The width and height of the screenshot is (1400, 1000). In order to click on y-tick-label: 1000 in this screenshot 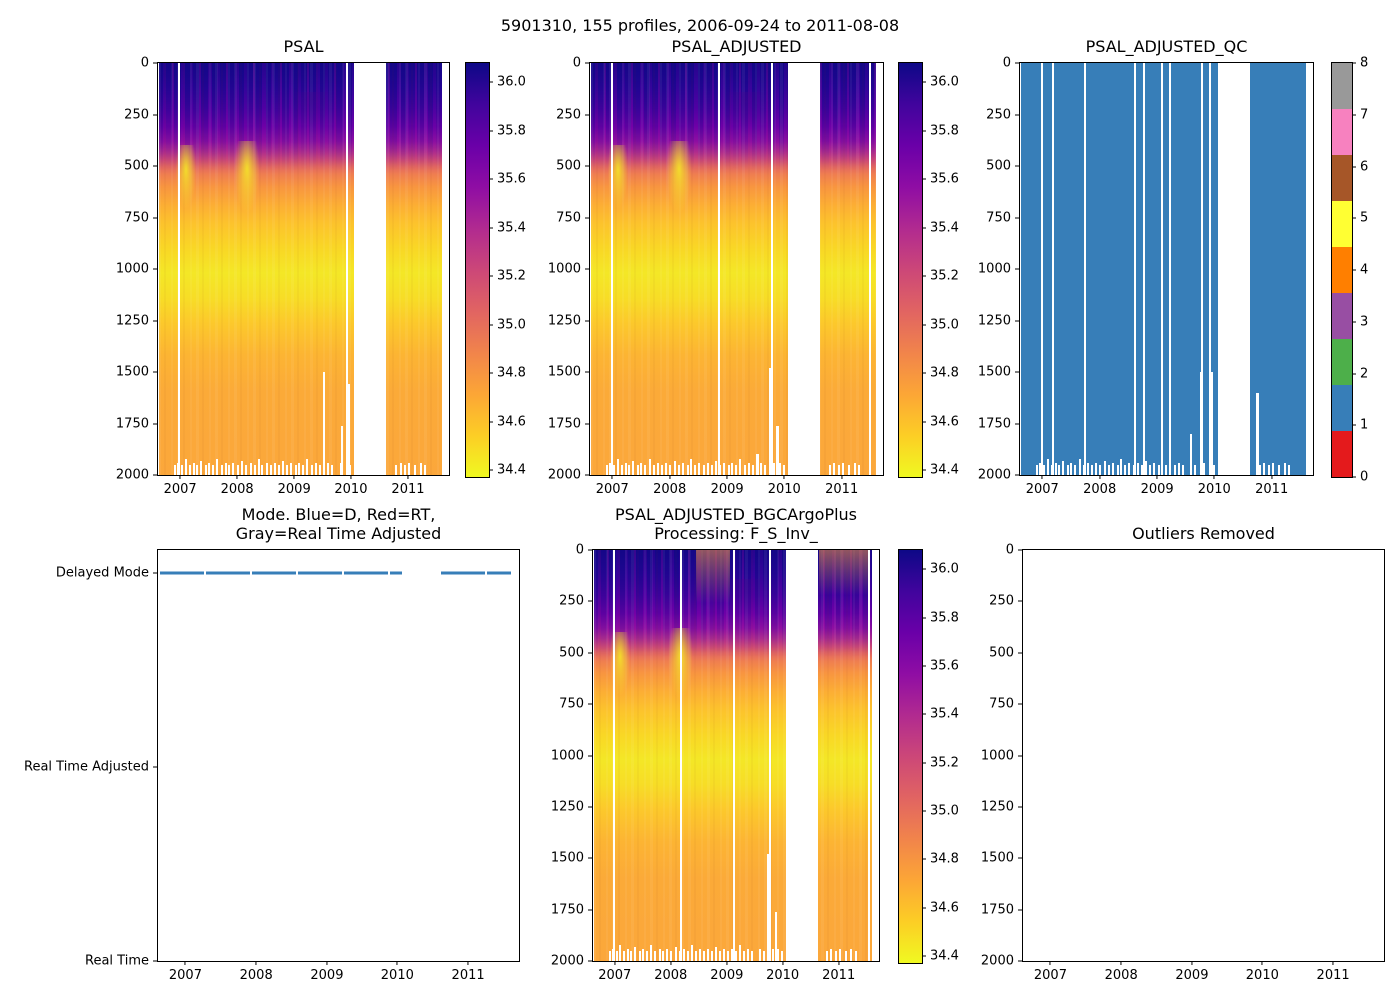, I will do `click(564, 269)`.